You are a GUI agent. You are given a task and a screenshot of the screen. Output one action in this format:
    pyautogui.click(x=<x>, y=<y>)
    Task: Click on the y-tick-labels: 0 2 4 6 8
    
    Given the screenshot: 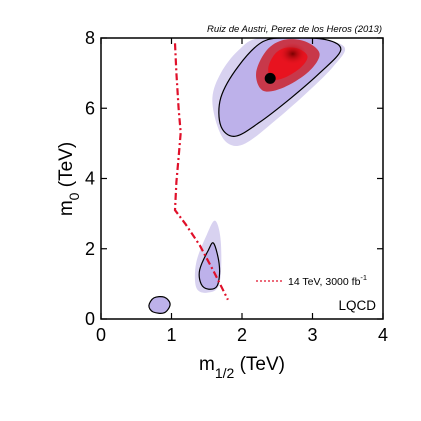 What is the action you would take?
    pyautogui.click(x=90, y=178)
    